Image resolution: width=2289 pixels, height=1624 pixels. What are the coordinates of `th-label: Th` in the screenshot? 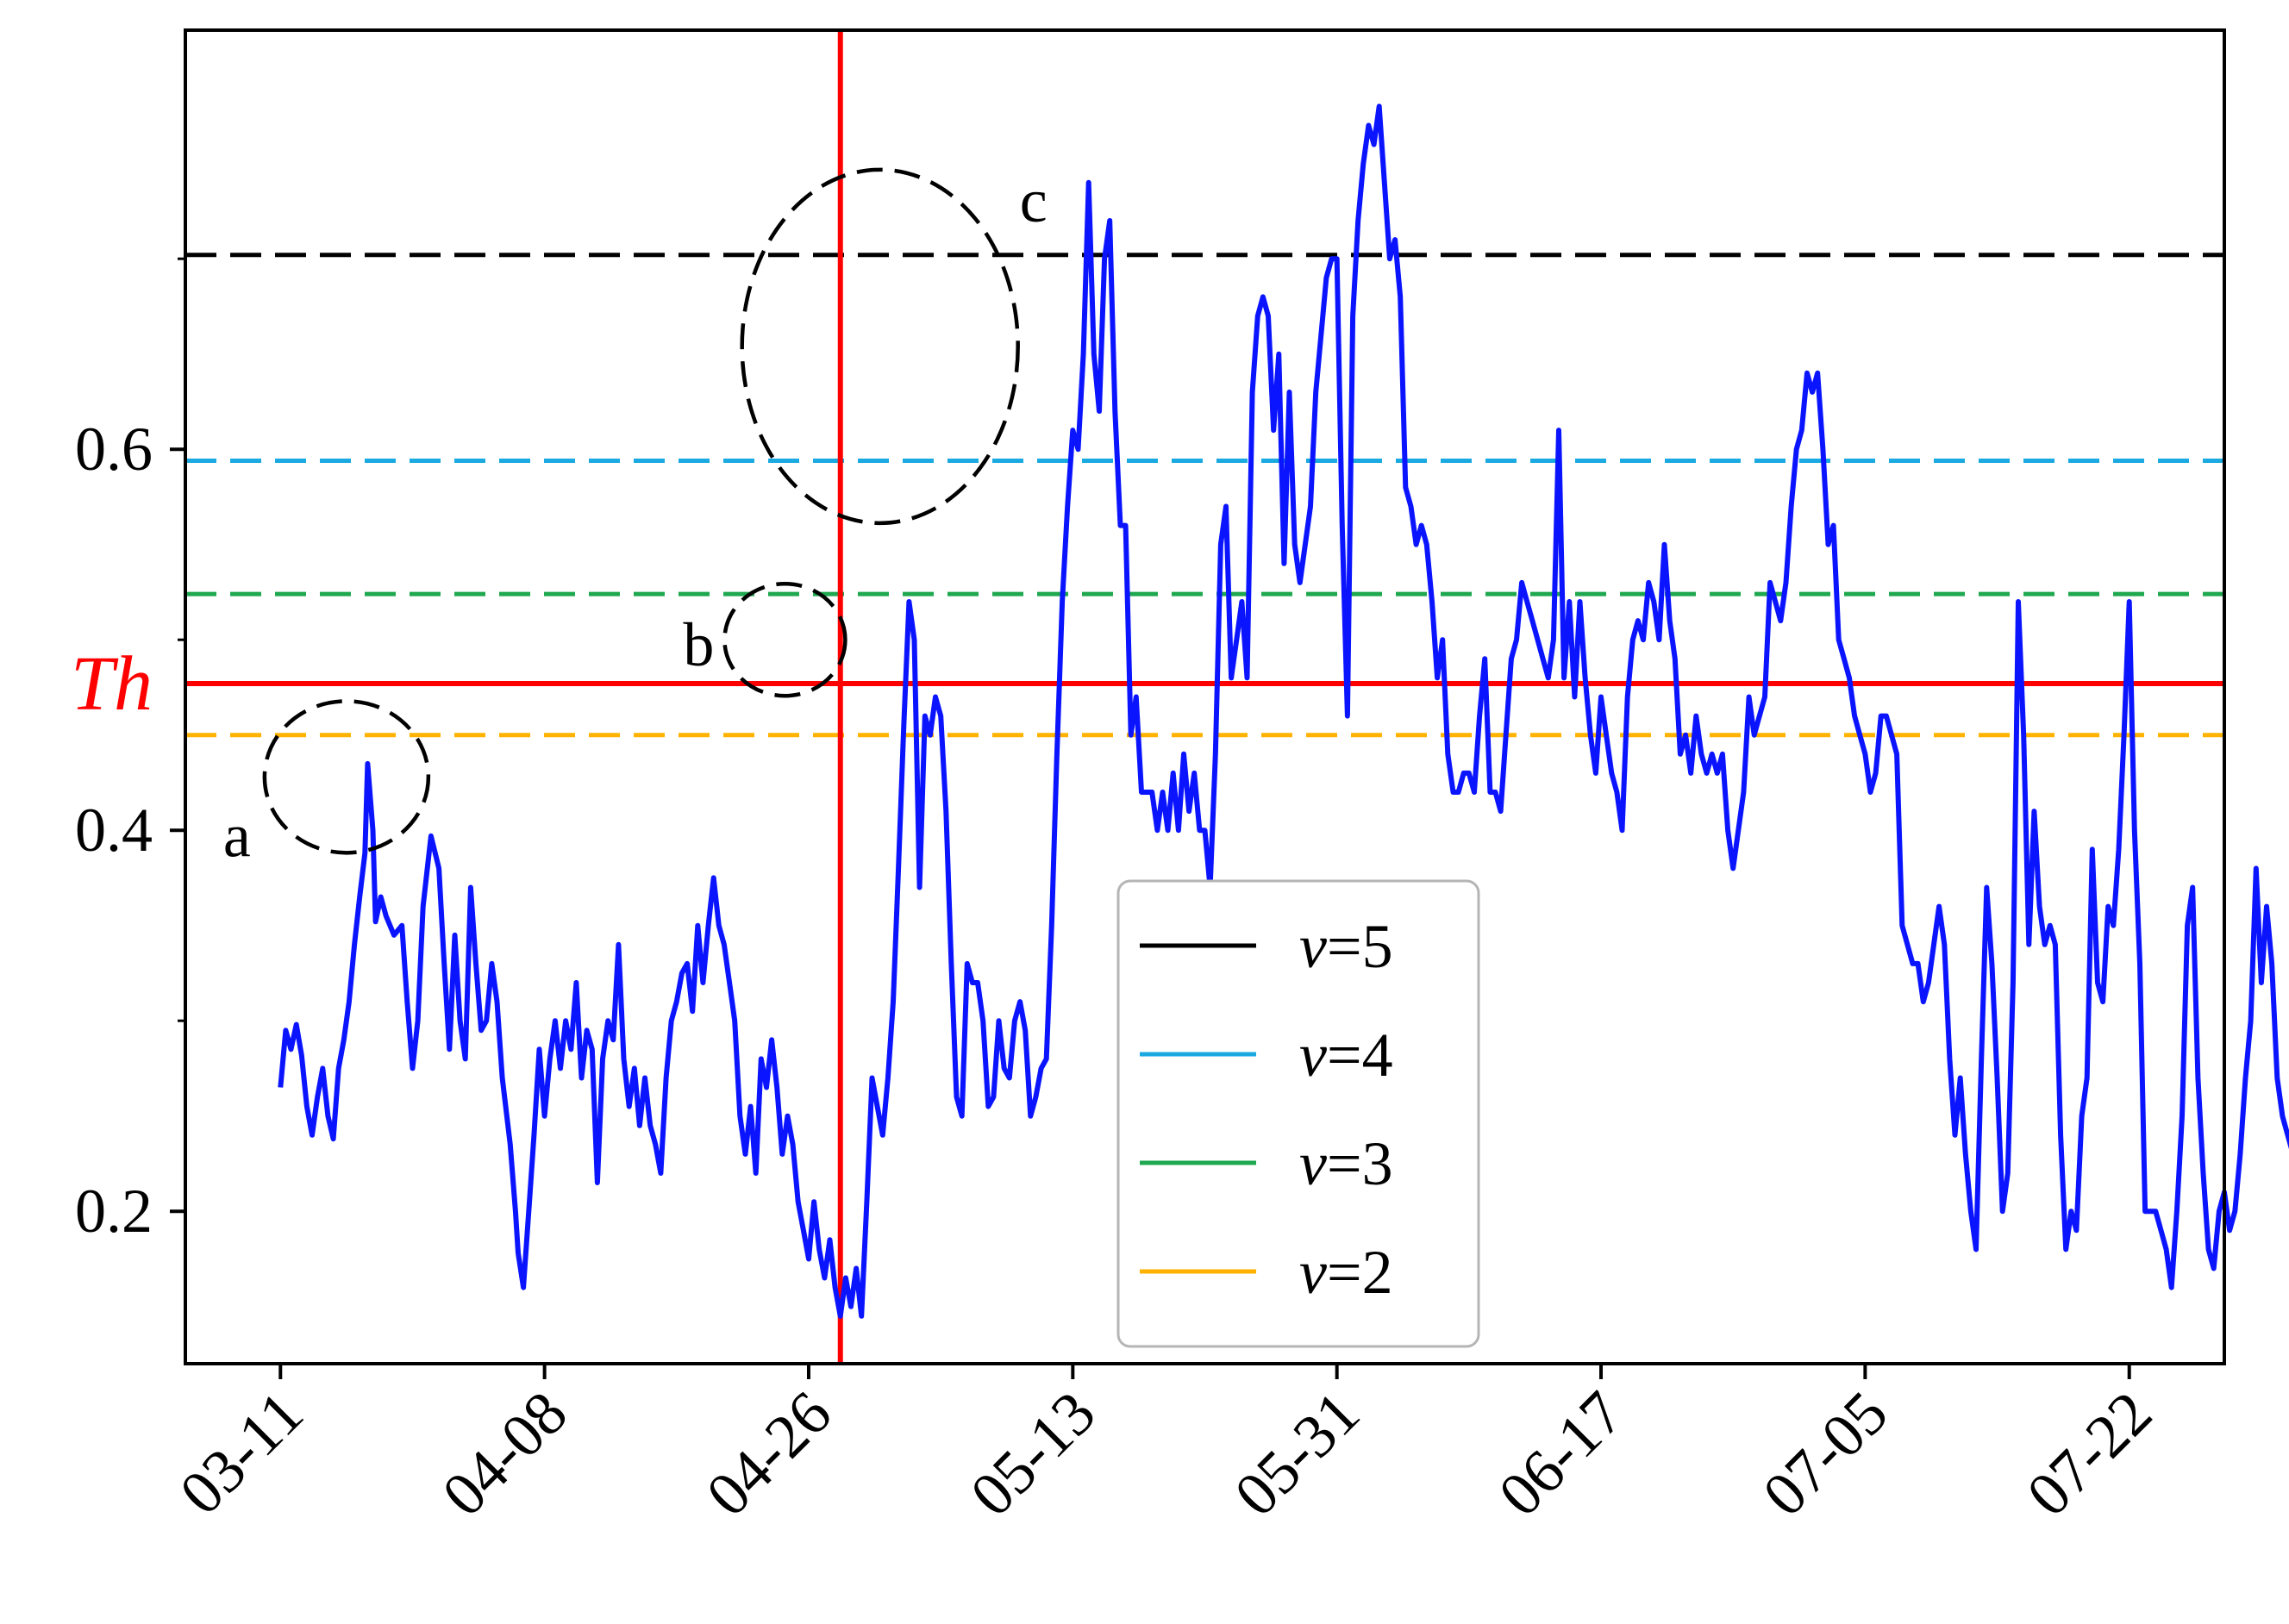 It's located at (112, 684).